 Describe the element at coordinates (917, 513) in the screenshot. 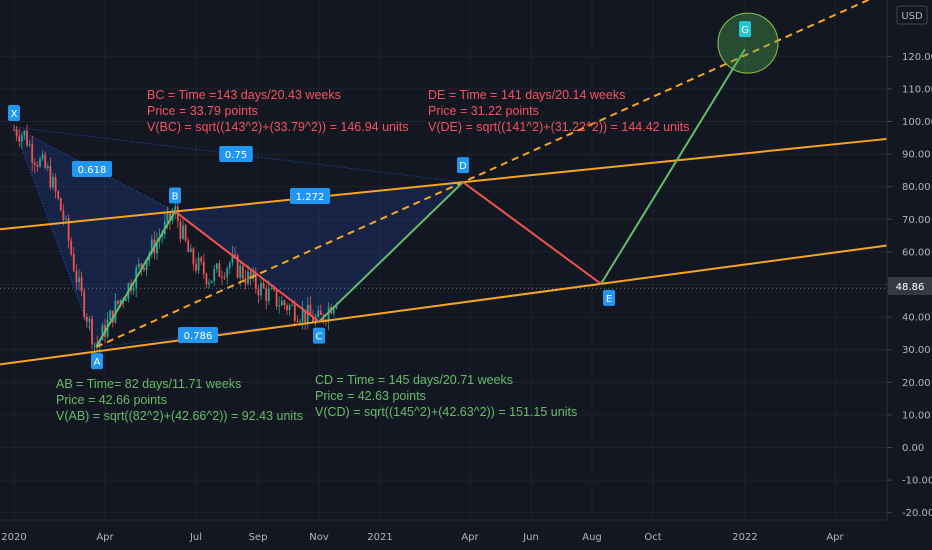

I see `price-tick-label: -20.00` at that location.